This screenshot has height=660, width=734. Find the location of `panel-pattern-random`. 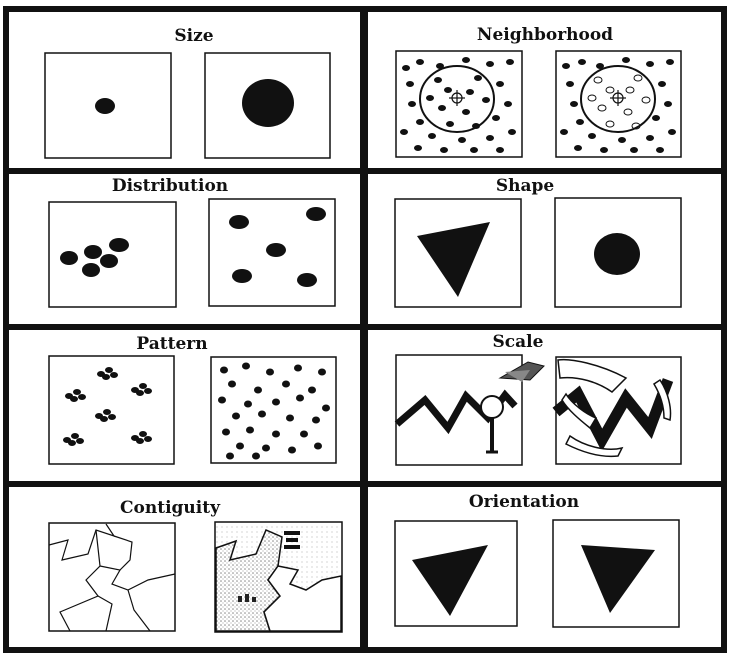

panel-pattern-random is located at coordinates (273, 410).